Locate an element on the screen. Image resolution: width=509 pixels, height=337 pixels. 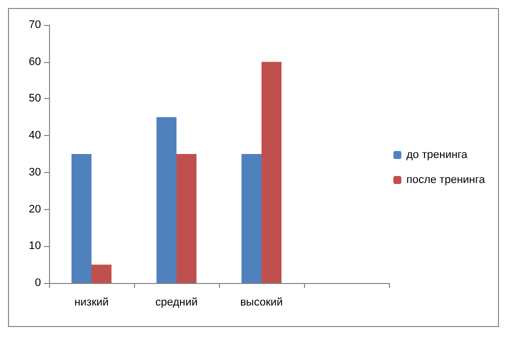
x-tick-label: средний is located at coordinates (176, 302).